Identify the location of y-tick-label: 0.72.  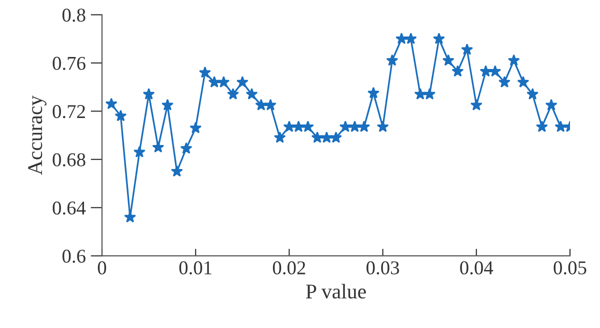
(68, 111).